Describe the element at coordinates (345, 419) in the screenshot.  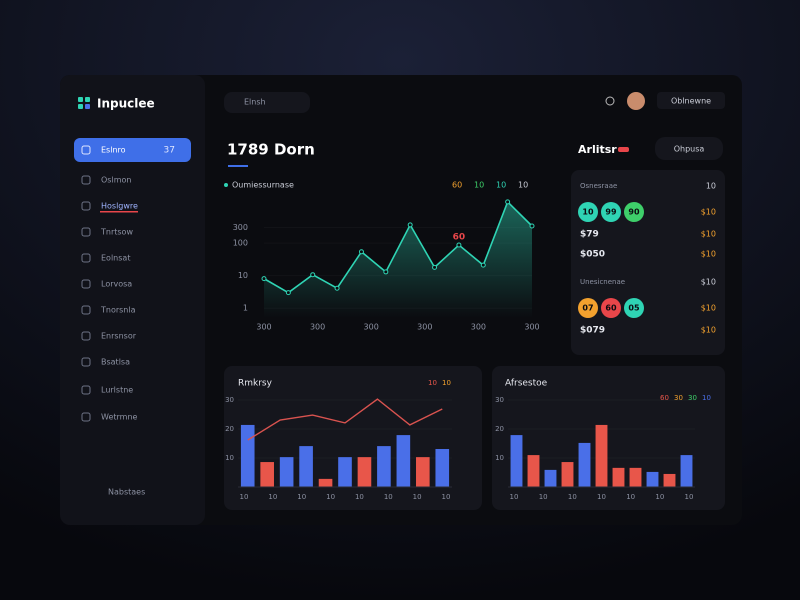
I see `combo-line` at that location.